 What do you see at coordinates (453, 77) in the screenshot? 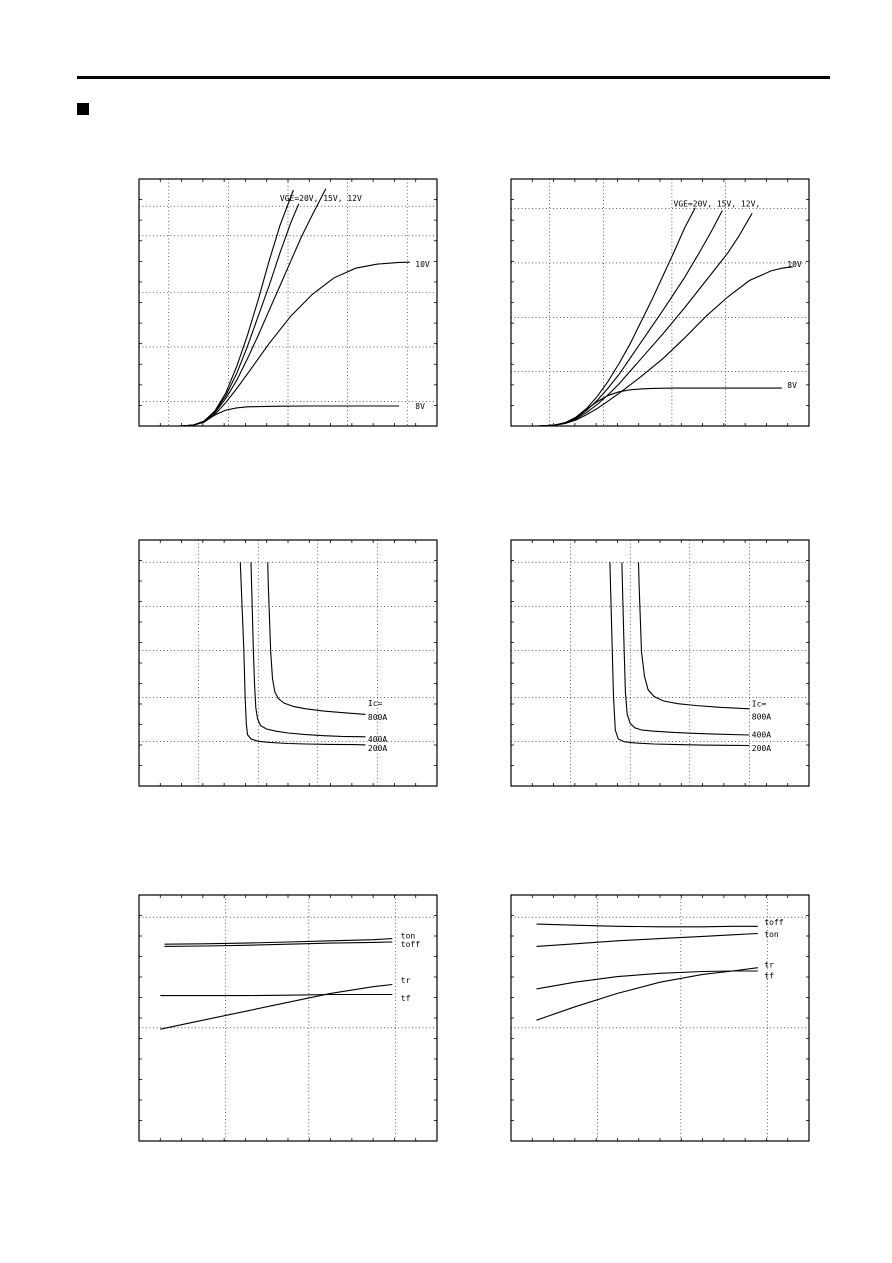
I see `top-rule` at bounding box center [453, 77].